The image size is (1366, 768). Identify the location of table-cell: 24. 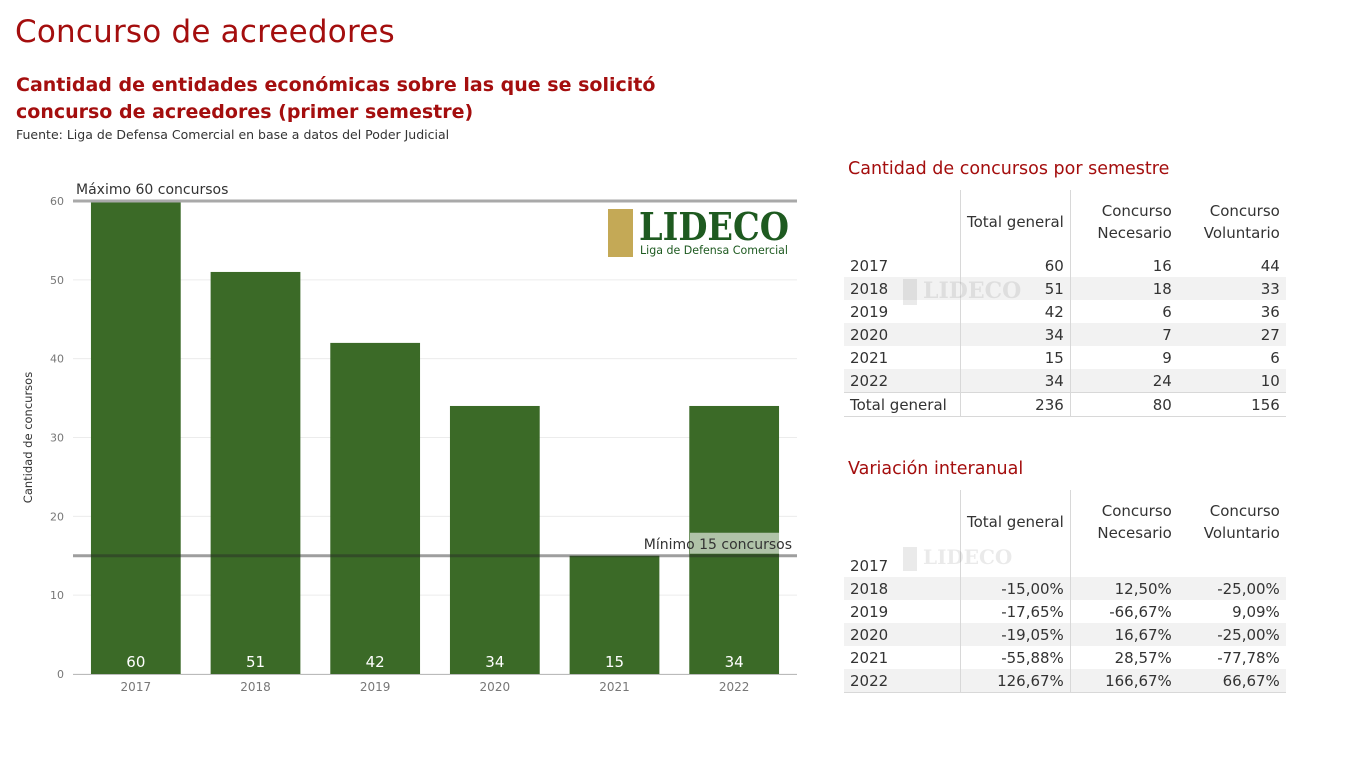
(1124, 381).